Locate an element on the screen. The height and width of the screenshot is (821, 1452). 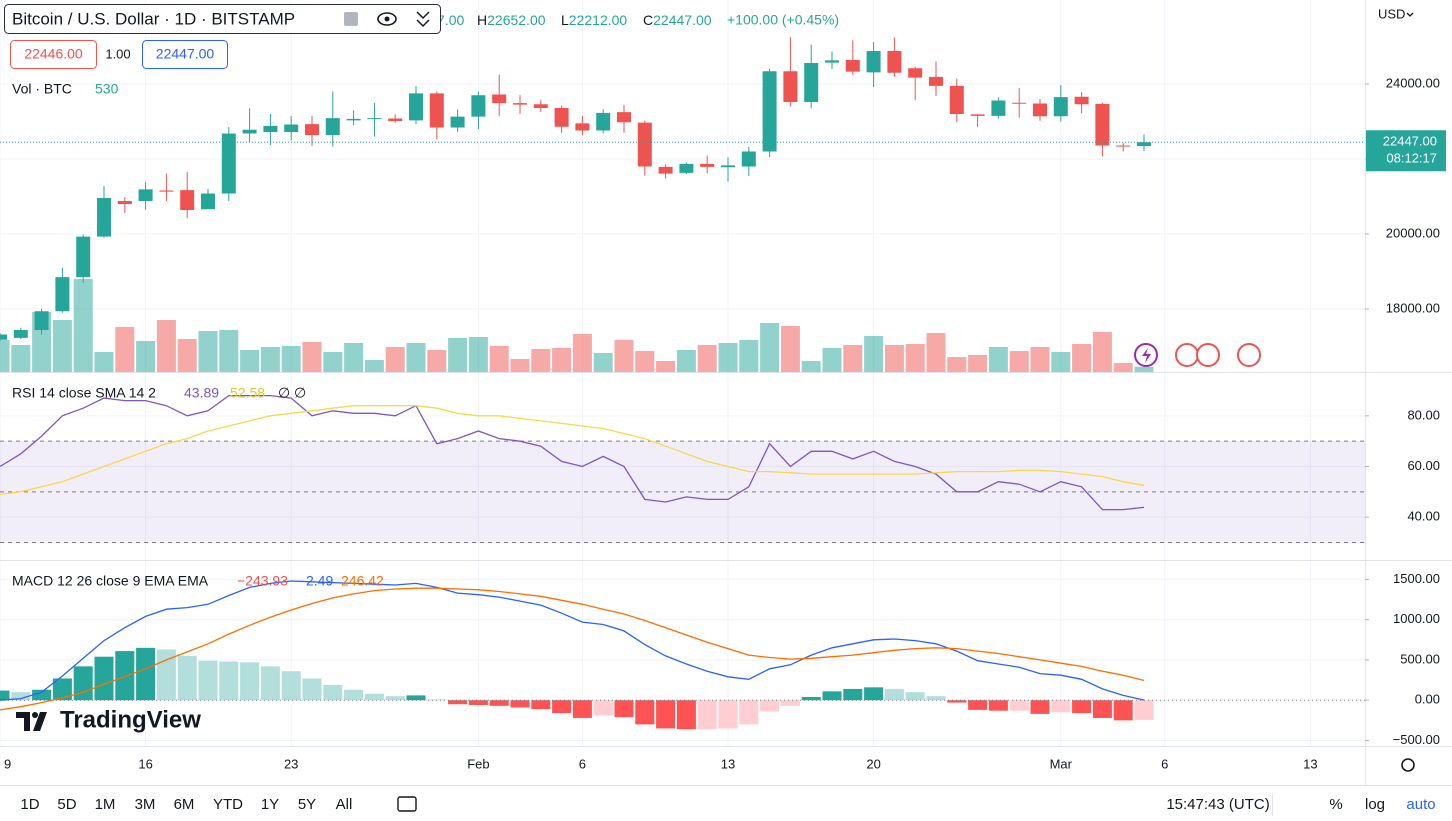
settings-icon is located at coordinates (1408, 765).